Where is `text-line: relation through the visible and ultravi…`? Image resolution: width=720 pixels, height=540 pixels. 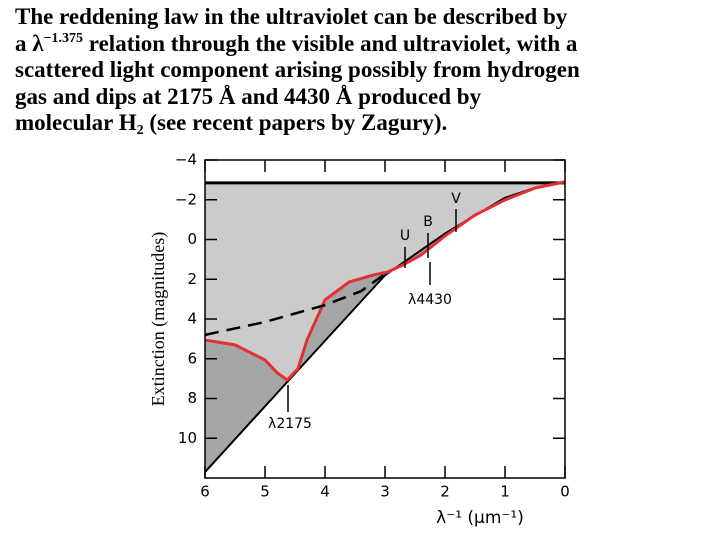 text-line: relation through the visible and ultravi… is located at coordinates (330, 43).